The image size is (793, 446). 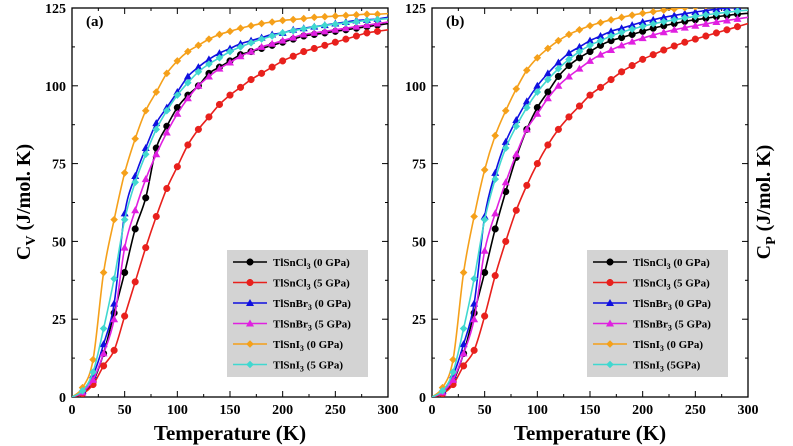 What do you see at coordinates (419, 165) in the screenshot?
I see `y-tick-label: 75` at bounding box center [419, 165].